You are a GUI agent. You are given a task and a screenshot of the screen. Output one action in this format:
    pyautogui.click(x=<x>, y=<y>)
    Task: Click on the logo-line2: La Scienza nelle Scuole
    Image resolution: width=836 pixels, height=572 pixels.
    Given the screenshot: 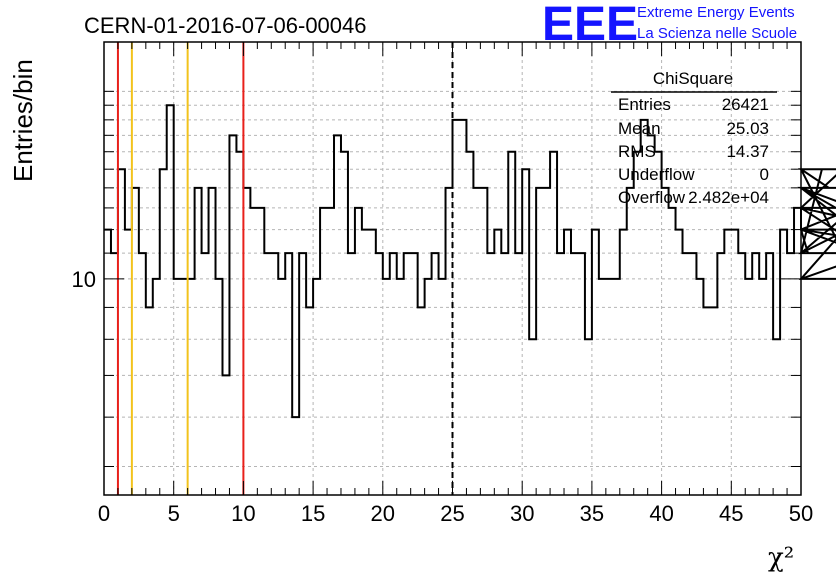 What is the action you would take?
    pyautogui.click(x=717, y=33)
    